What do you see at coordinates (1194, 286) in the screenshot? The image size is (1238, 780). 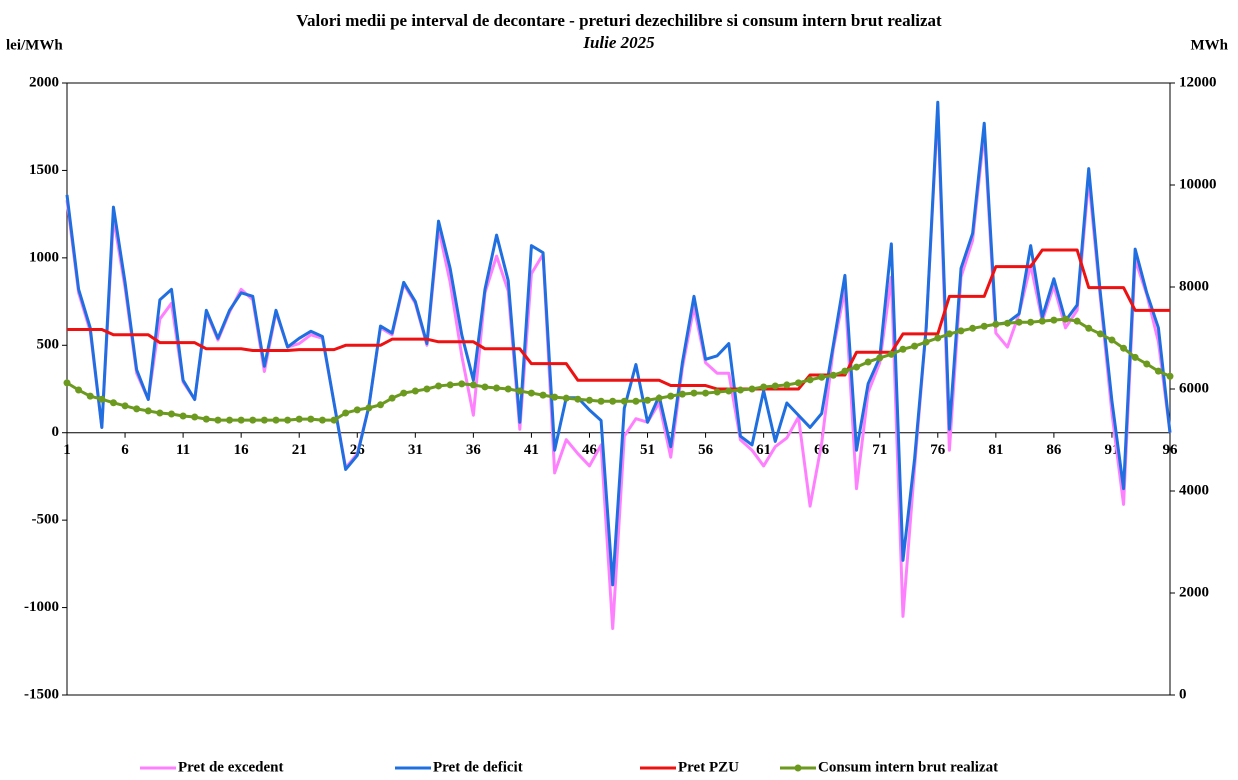 I see `y2-tick-label: 8000` at bounding box center [1194, 286].